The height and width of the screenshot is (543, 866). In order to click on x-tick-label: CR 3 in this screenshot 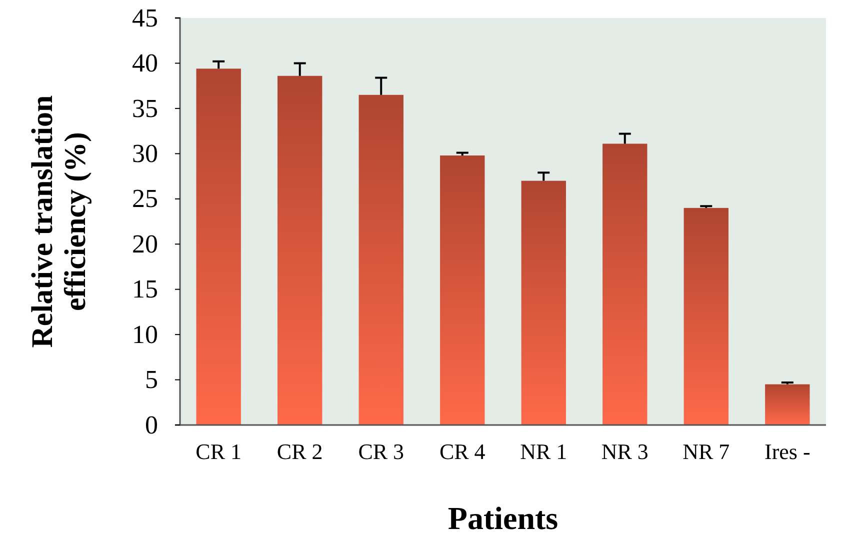, I will do `click(381, 451)`.